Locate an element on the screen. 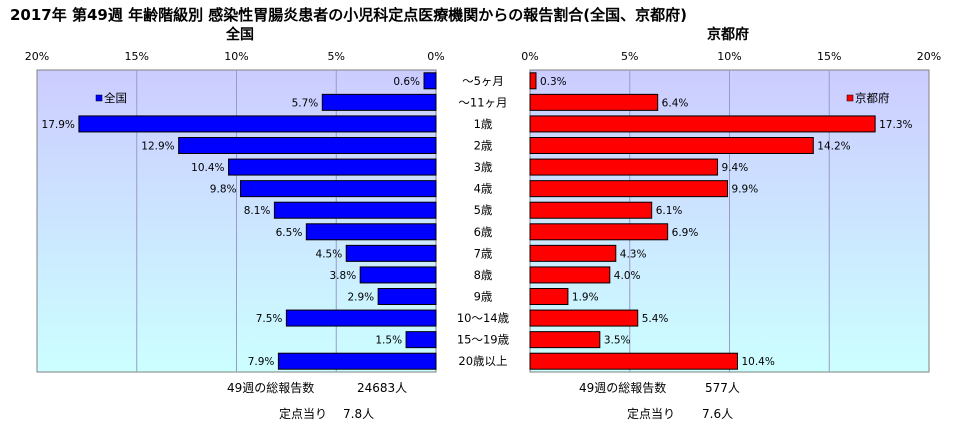  right-data-label: 0.3% is located at coordinates (553, 82).